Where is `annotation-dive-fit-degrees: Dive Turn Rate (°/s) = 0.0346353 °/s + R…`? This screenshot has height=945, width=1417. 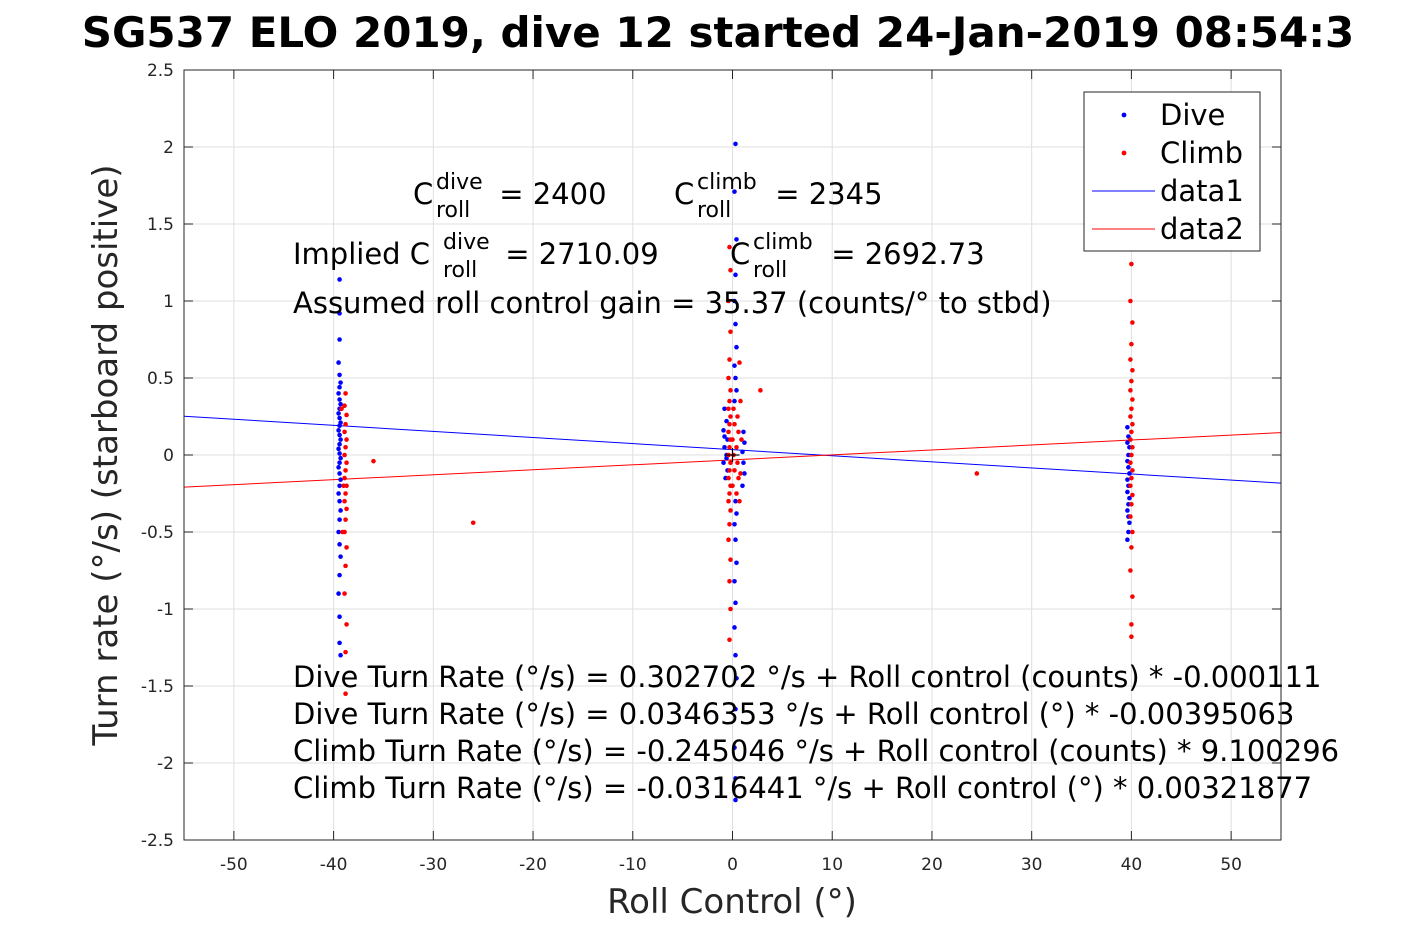 annotation-dive-fit-degrees: Dive Turn Rate (°/s) = 0.0346353 °/s + R… is located at coordinates (793, 714).